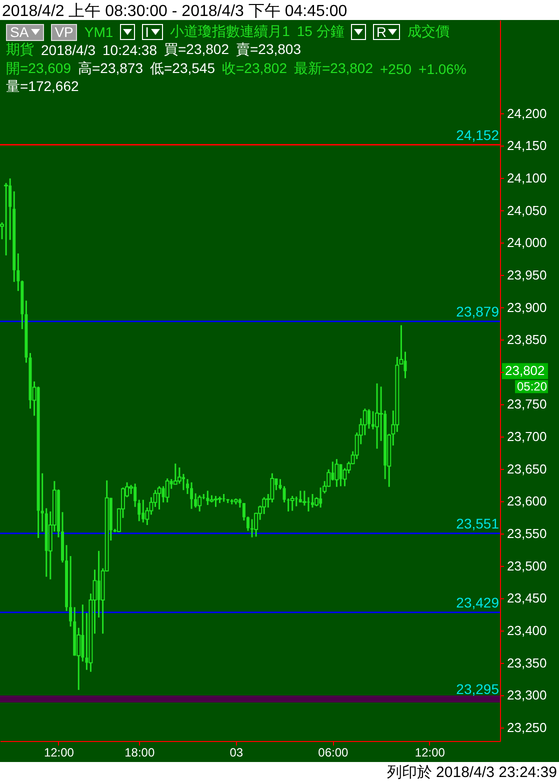 This screenshot has height=782, width=559. I want to click on ref-line-label: 24,152, so click(478, 134).